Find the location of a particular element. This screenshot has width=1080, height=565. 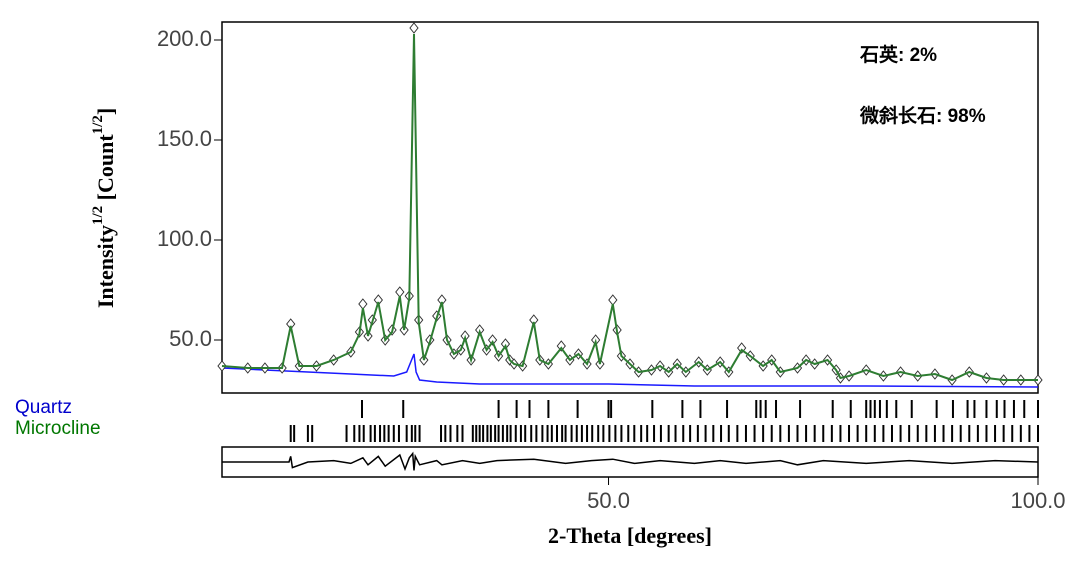

y-axis-label: Intensity1/2 [Count1/2] is located at coordinates (104, 208).